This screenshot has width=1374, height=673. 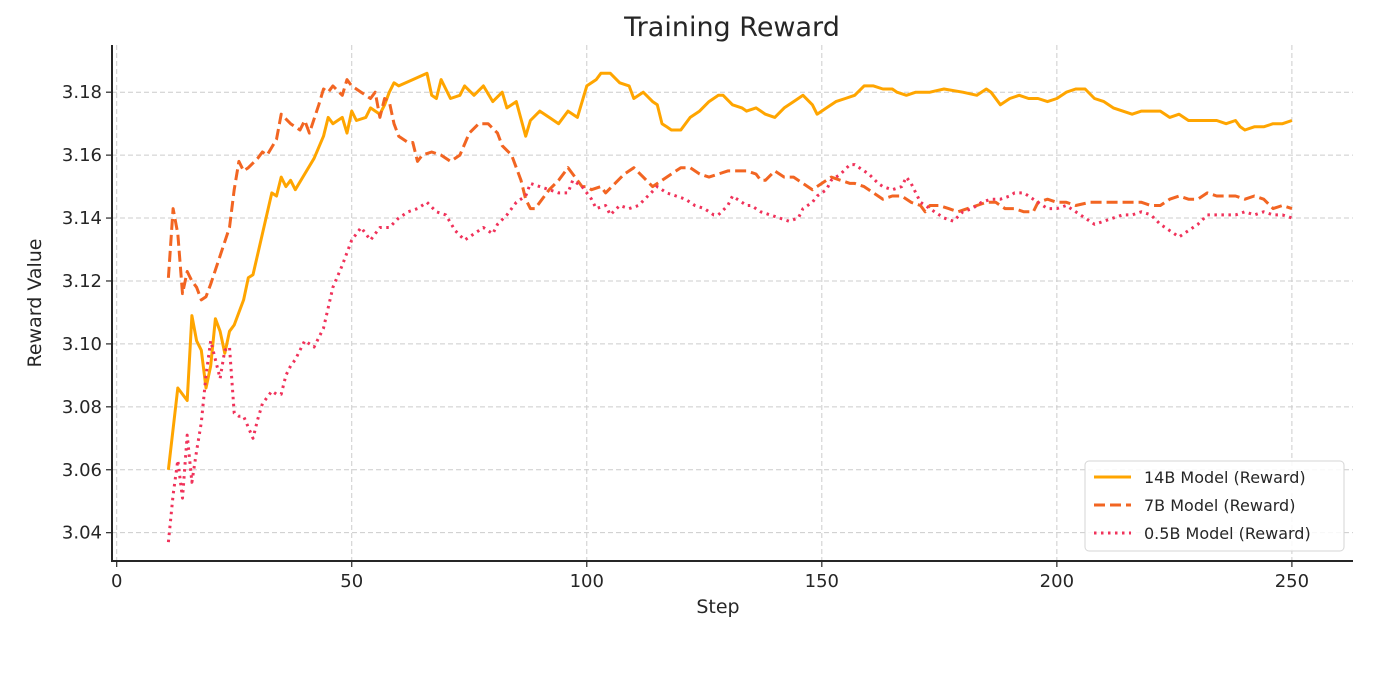 What do you see at coordinates (82, 407) in the screenshot?
I see `y-tick-label: 3.08` at bounding box center [82, 407].